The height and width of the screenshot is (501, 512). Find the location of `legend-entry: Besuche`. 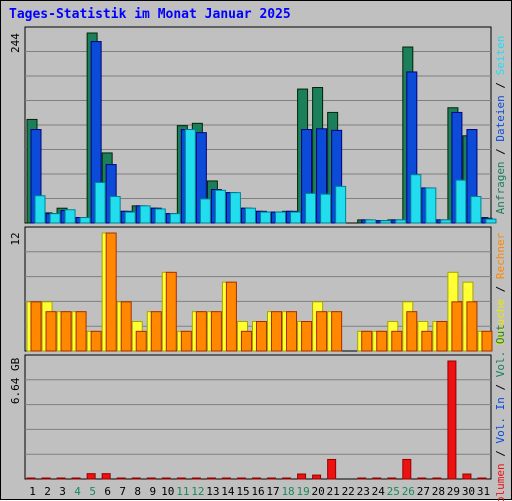

legend-entry: Besuche is located at coordinates (500, 322).